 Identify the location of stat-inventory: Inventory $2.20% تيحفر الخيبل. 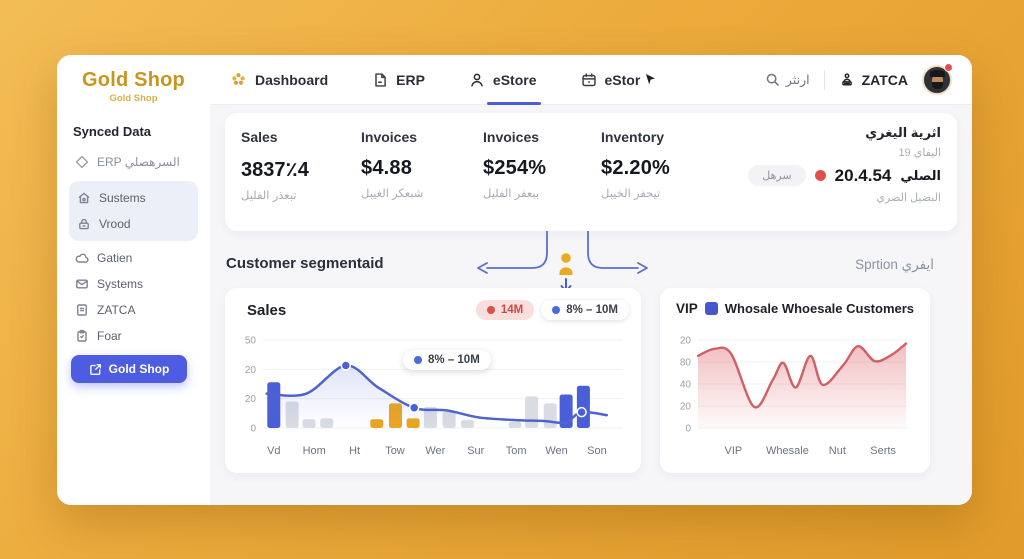
(635, 164).